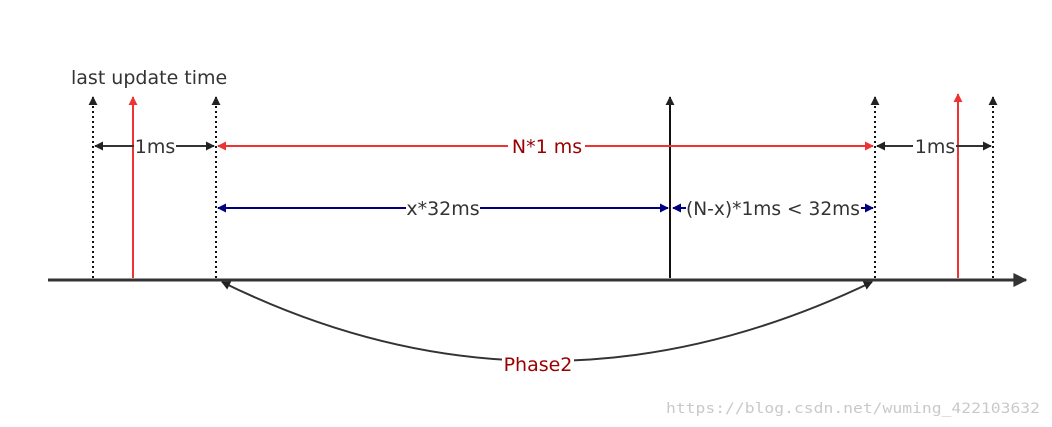  I want to click on remainder-label: (N-x)*1ms < 32ms, so click(773, 209).